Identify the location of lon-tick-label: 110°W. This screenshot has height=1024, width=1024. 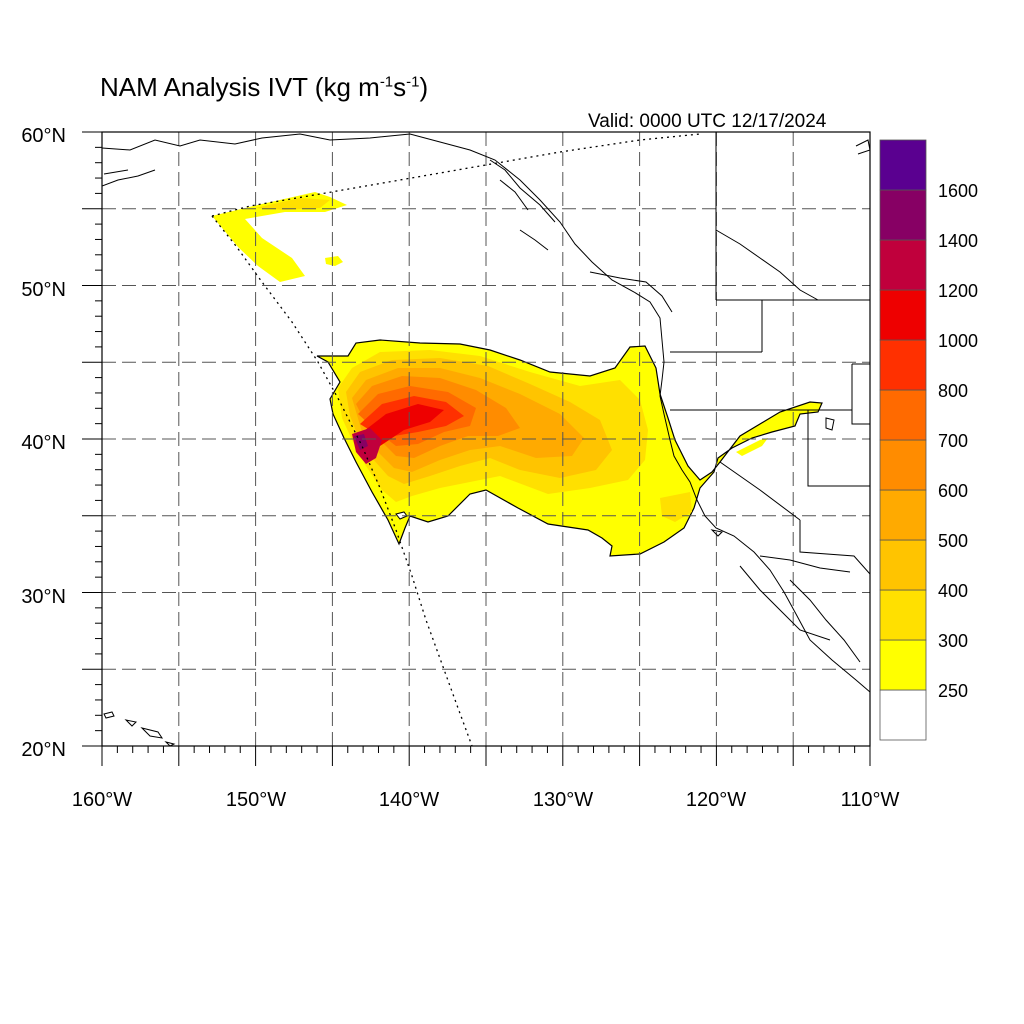
(870, 800).